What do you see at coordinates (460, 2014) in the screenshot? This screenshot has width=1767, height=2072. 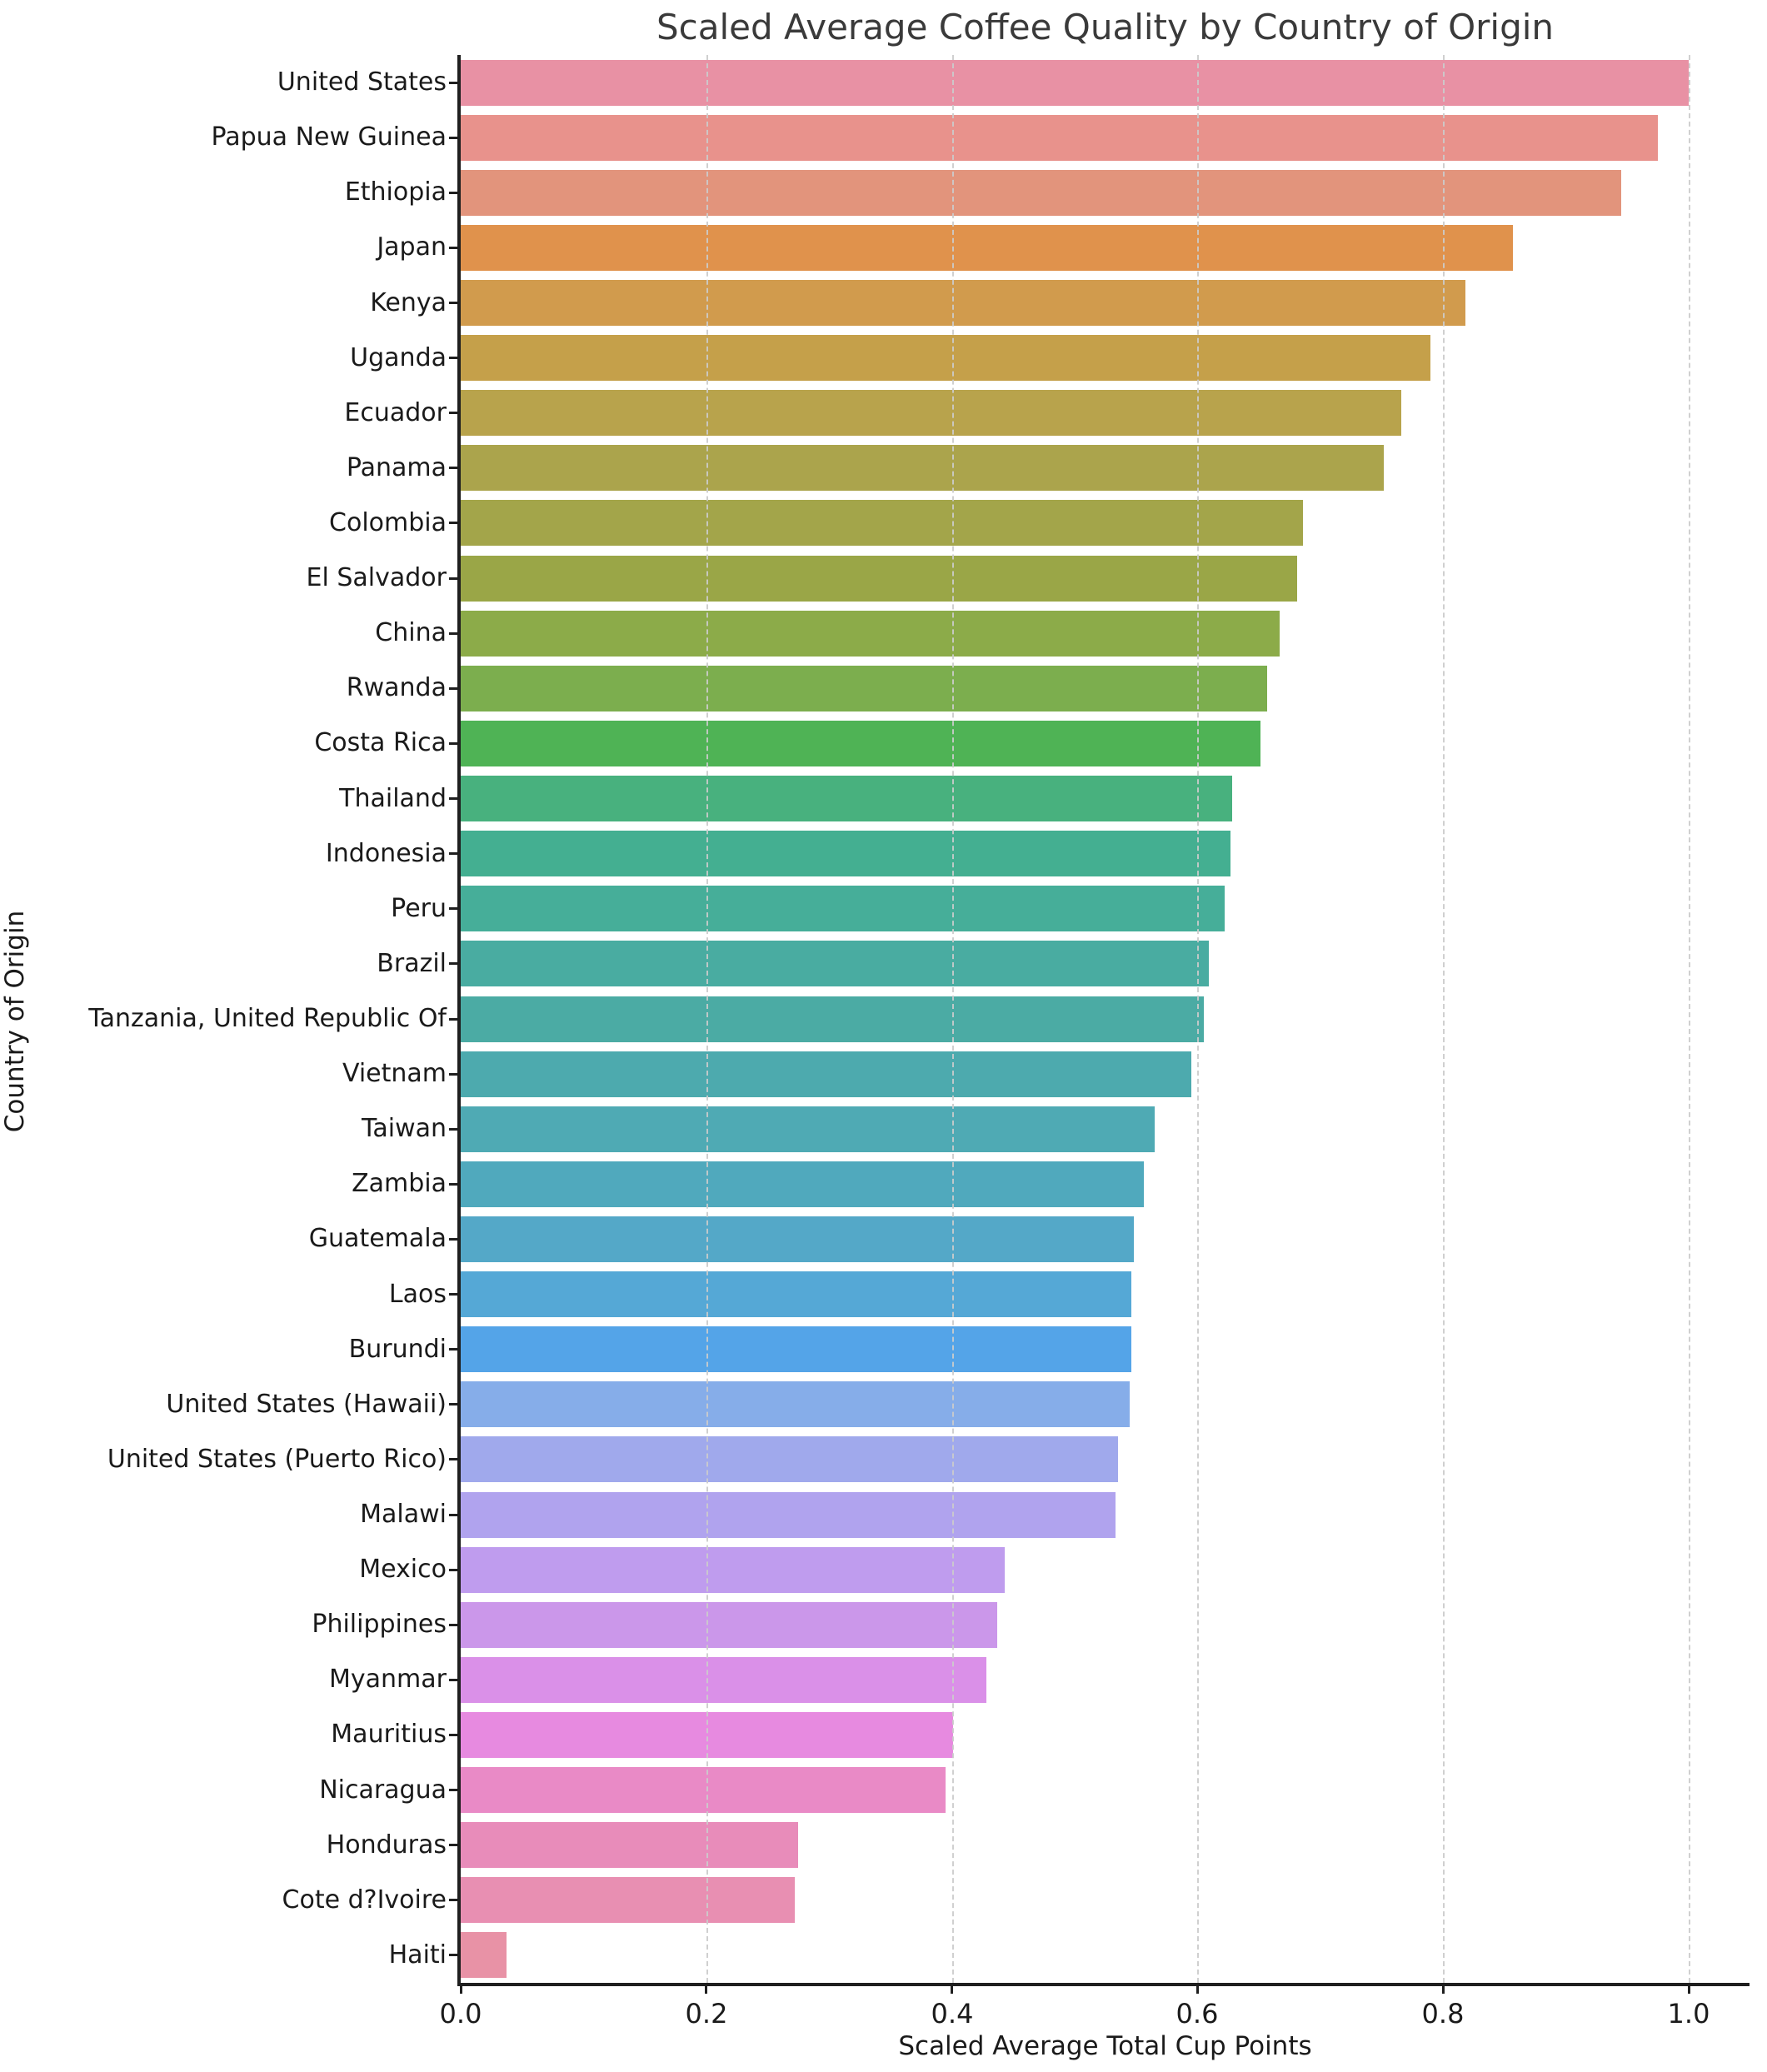 I see `x-tick-label: 0.0` at bounding box center [460, 2014].